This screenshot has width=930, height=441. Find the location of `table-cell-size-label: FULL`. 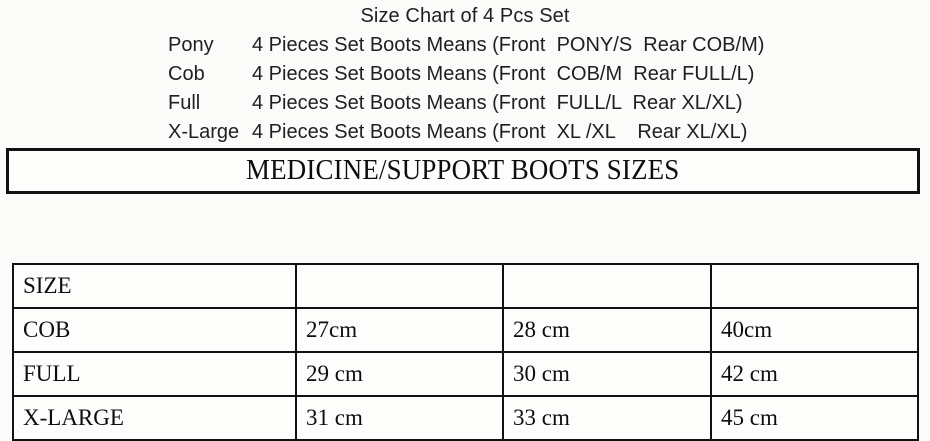

table-cell-size-label: FULL is located at coordinates (154, 374).